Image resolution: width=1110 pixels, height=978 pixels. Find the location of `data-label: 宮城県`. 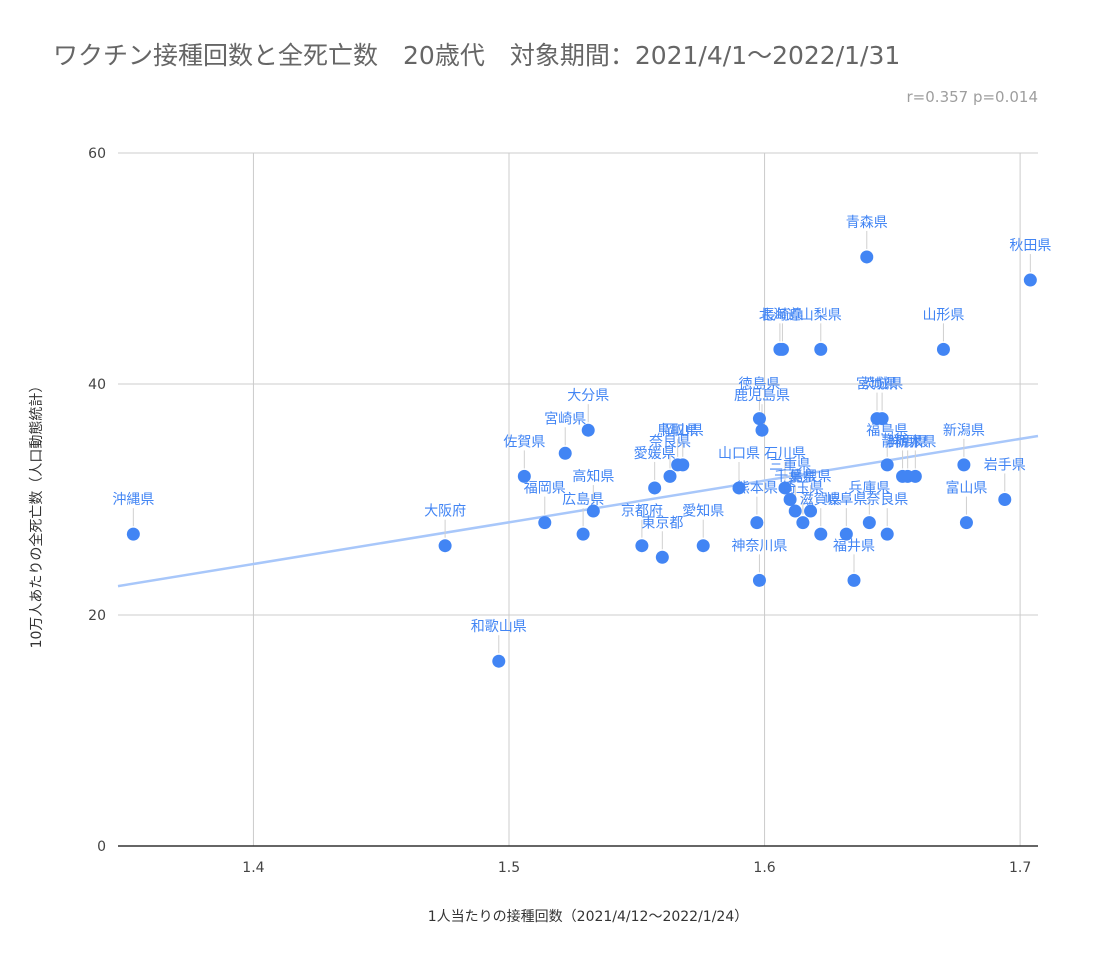

data-label: 宮城県 is located at coordinates (877, 385).